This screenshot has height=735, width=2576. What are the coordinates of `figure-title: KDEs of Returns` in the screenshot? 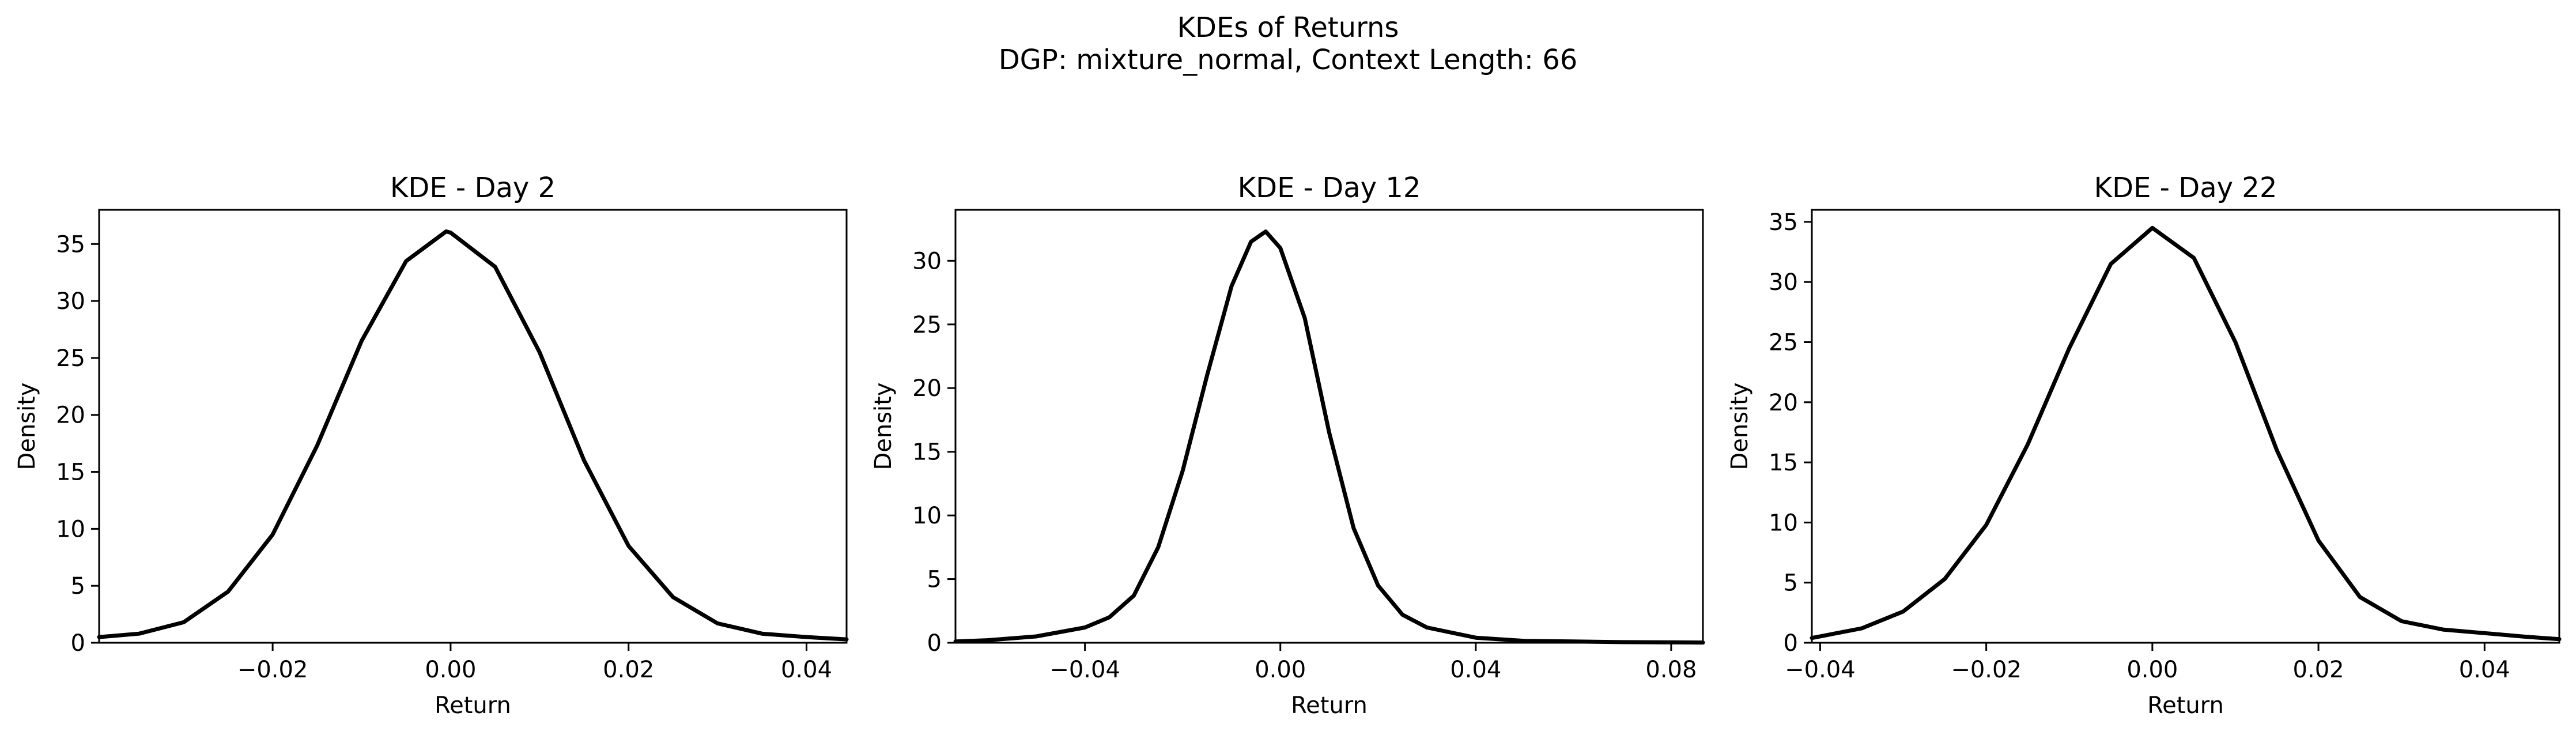 It's located at (1288, 28).